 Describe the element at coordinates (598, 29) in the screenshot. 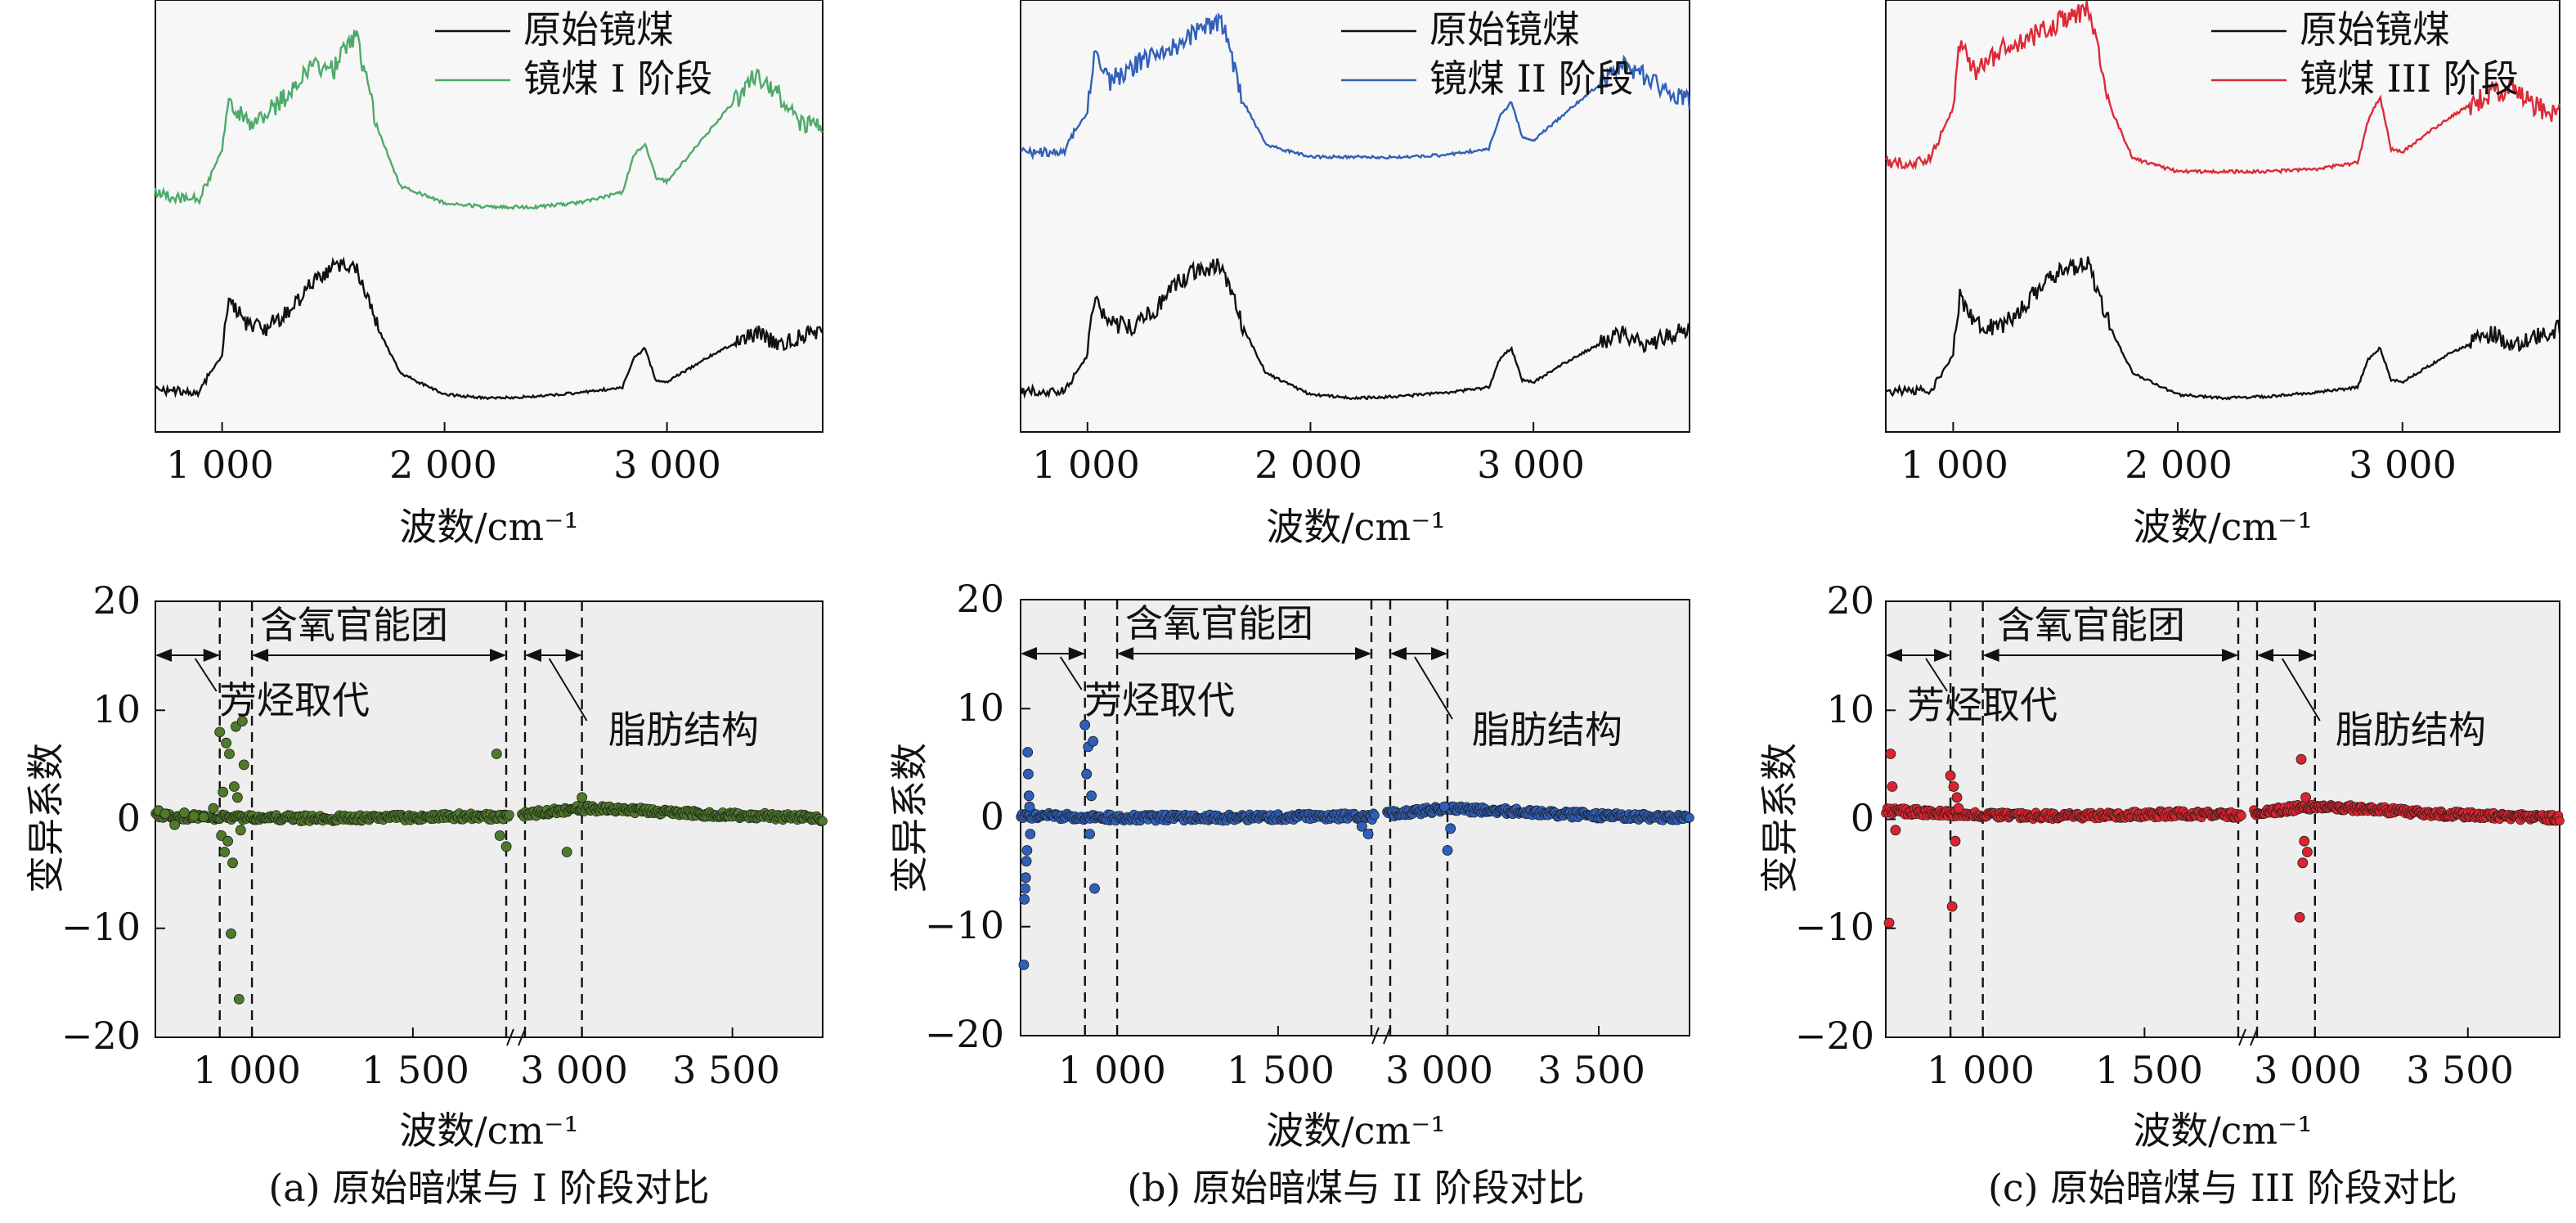

I see `legend-label-original-a: 原始镜煤` at that location.